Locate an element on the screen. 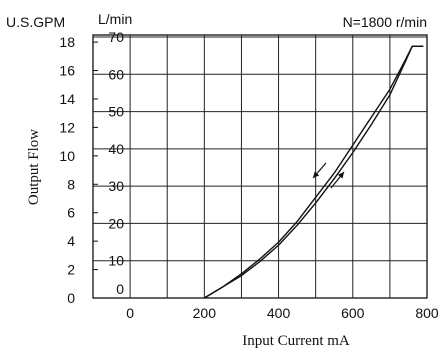 Image resolution: width=447 pixels, height=352 pixels. x-tick-label: 200 is located at coordinates (205, 313).